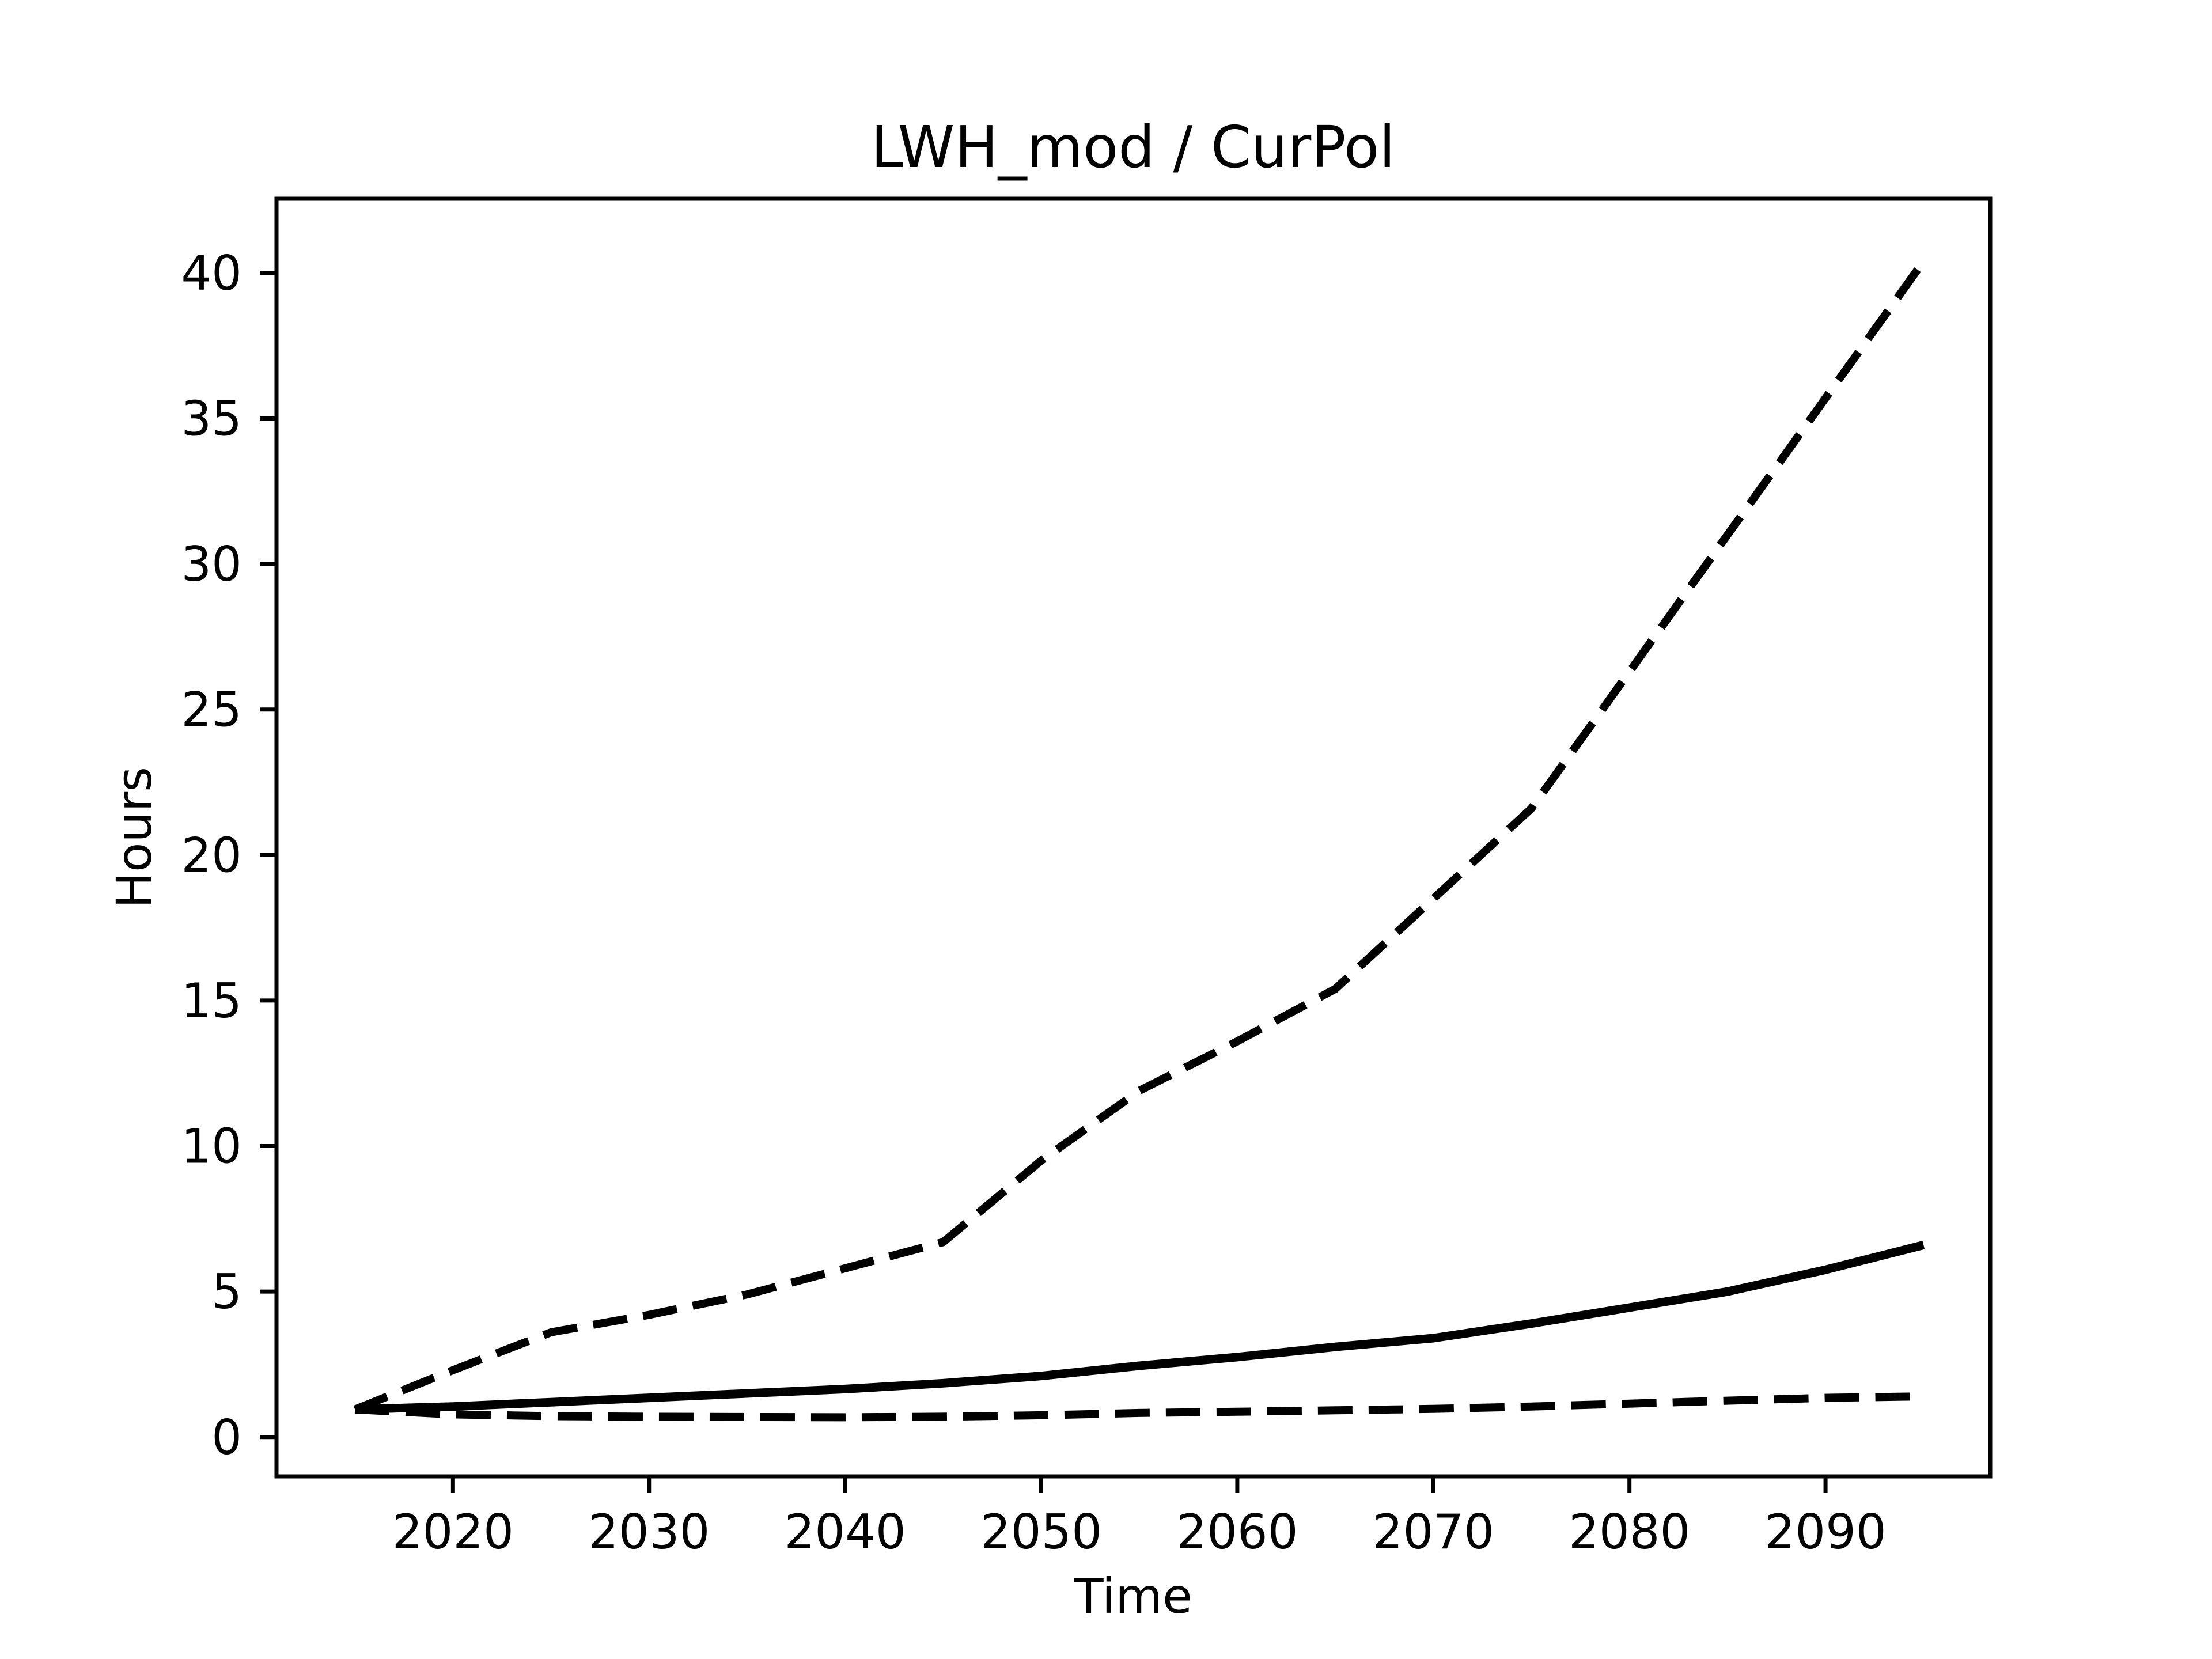 The width and height of the screenshot is (2212, 1659). Describe the element at coordinates (211, 710) in the screenshot. I see `y-tick-label: 25` at that location.